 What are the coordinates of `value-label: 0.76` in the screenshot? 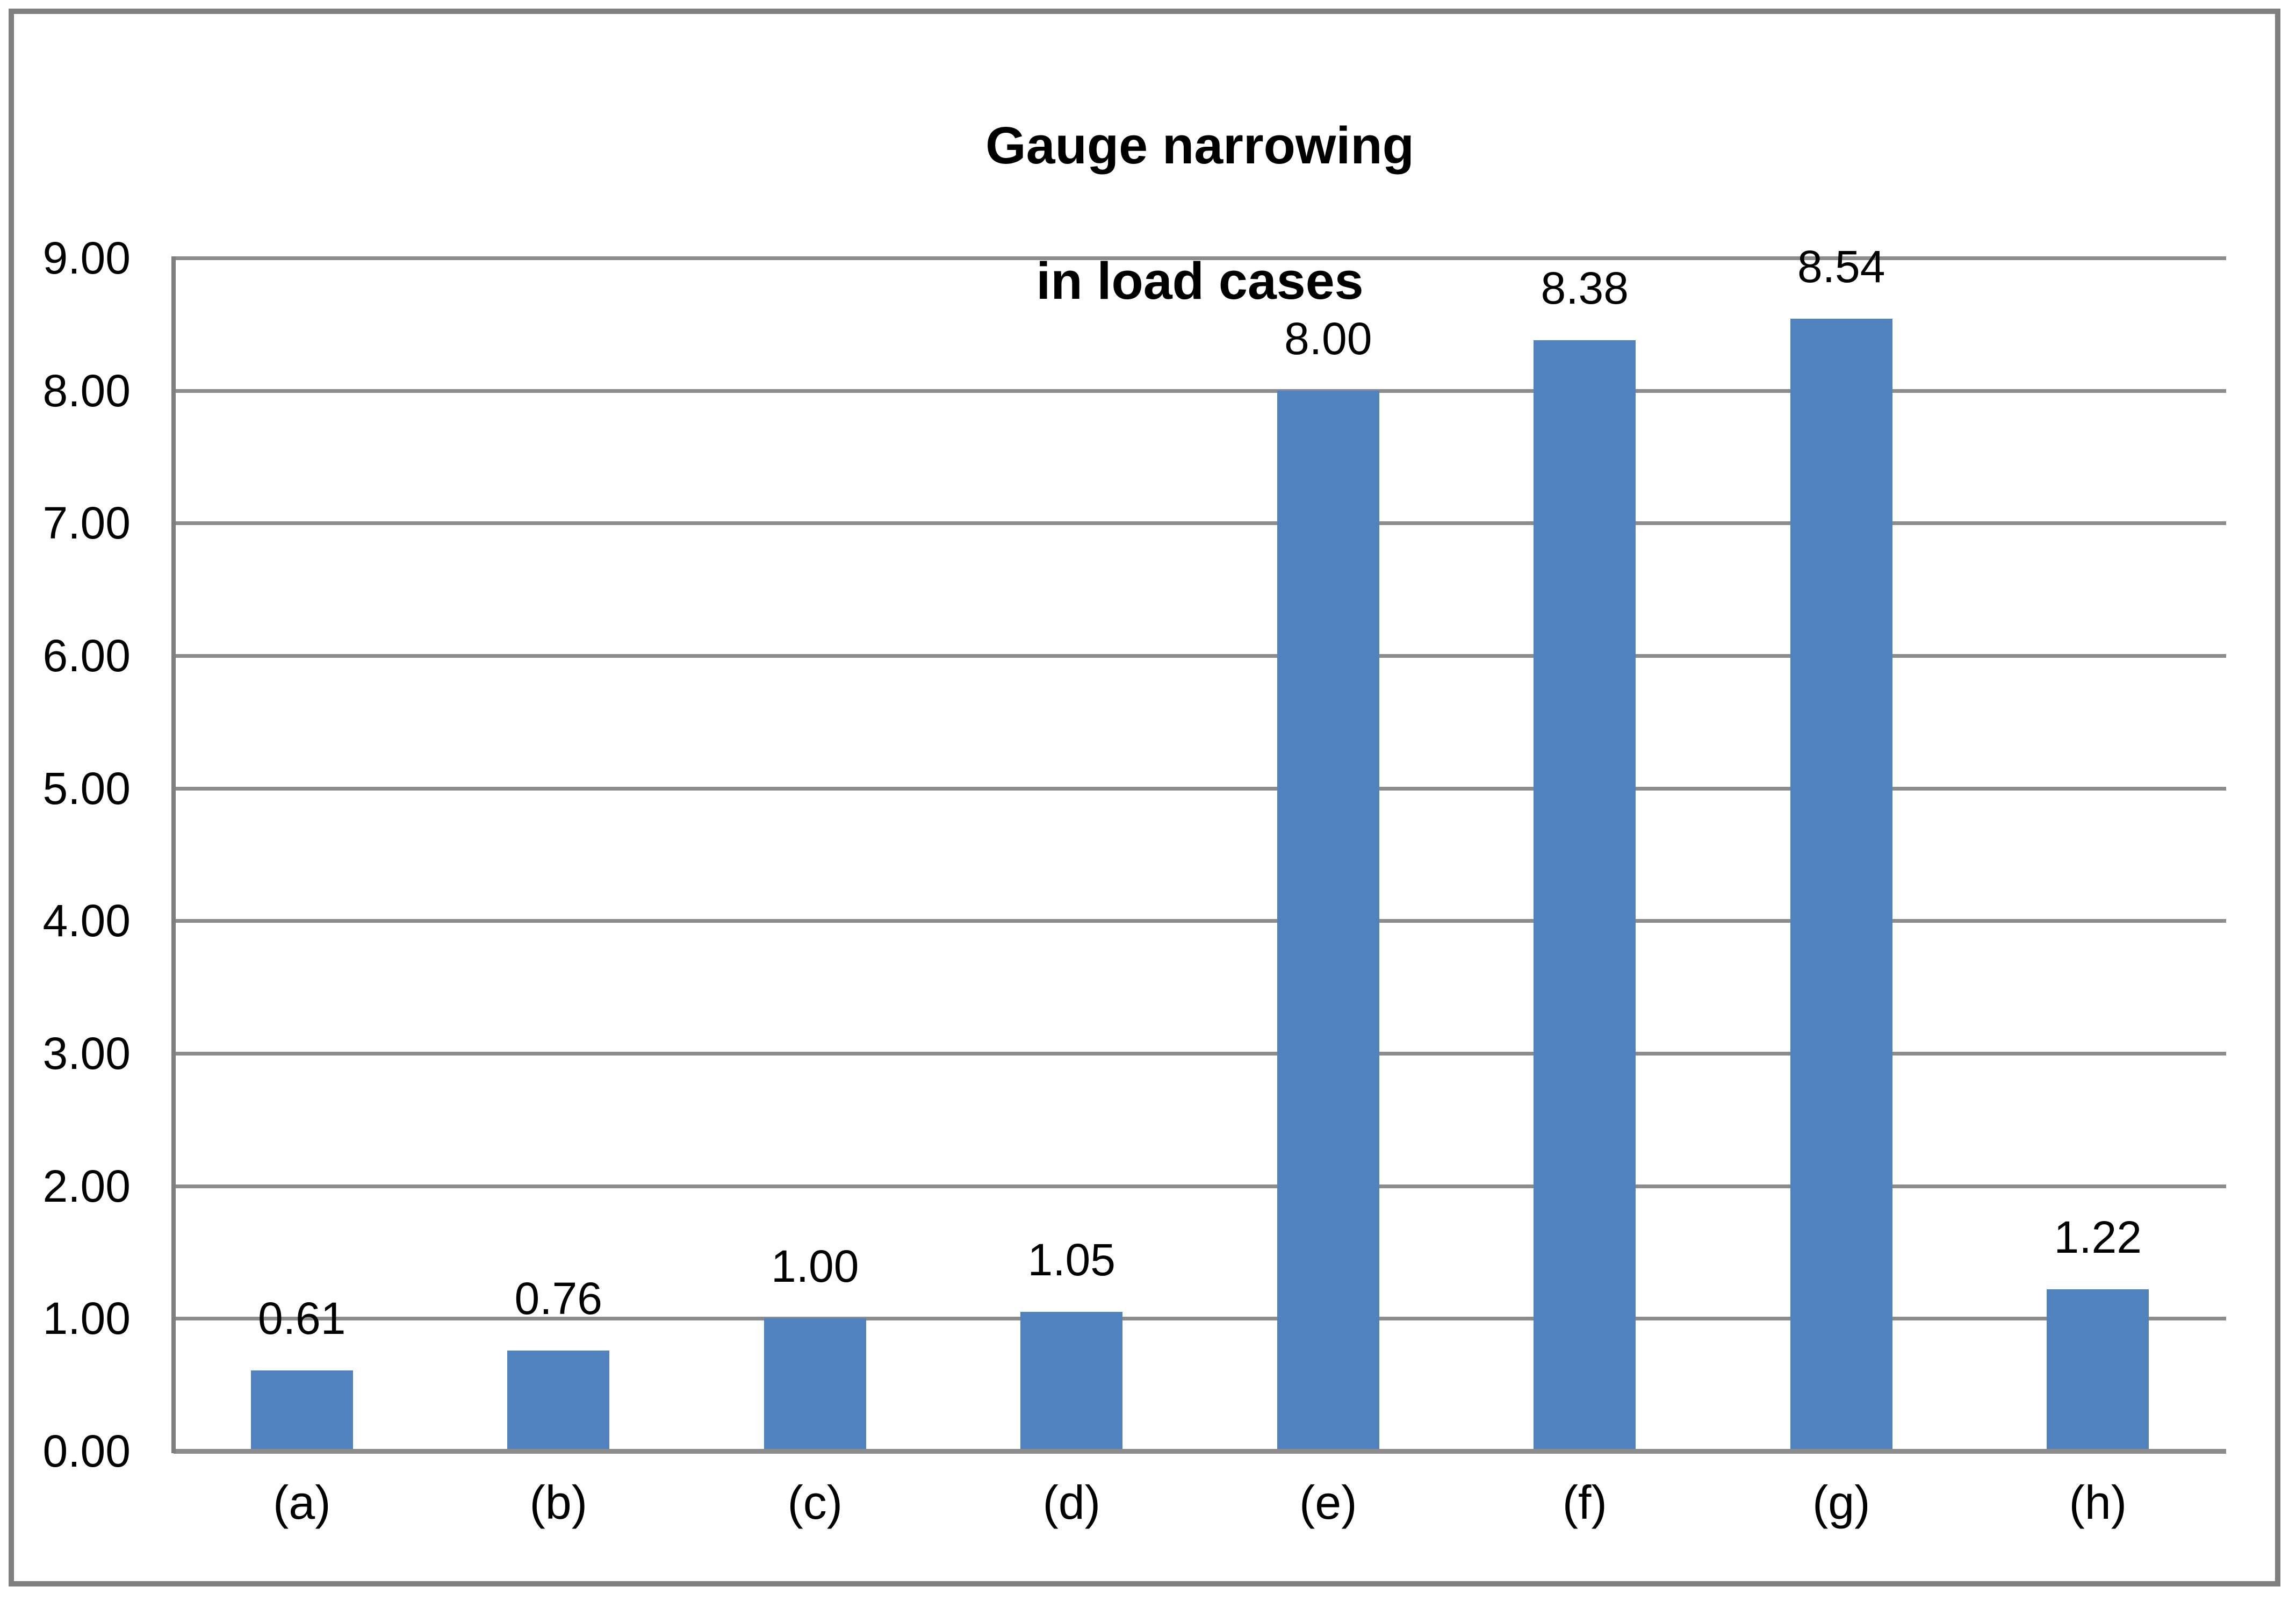 It's located at (558, 1298).